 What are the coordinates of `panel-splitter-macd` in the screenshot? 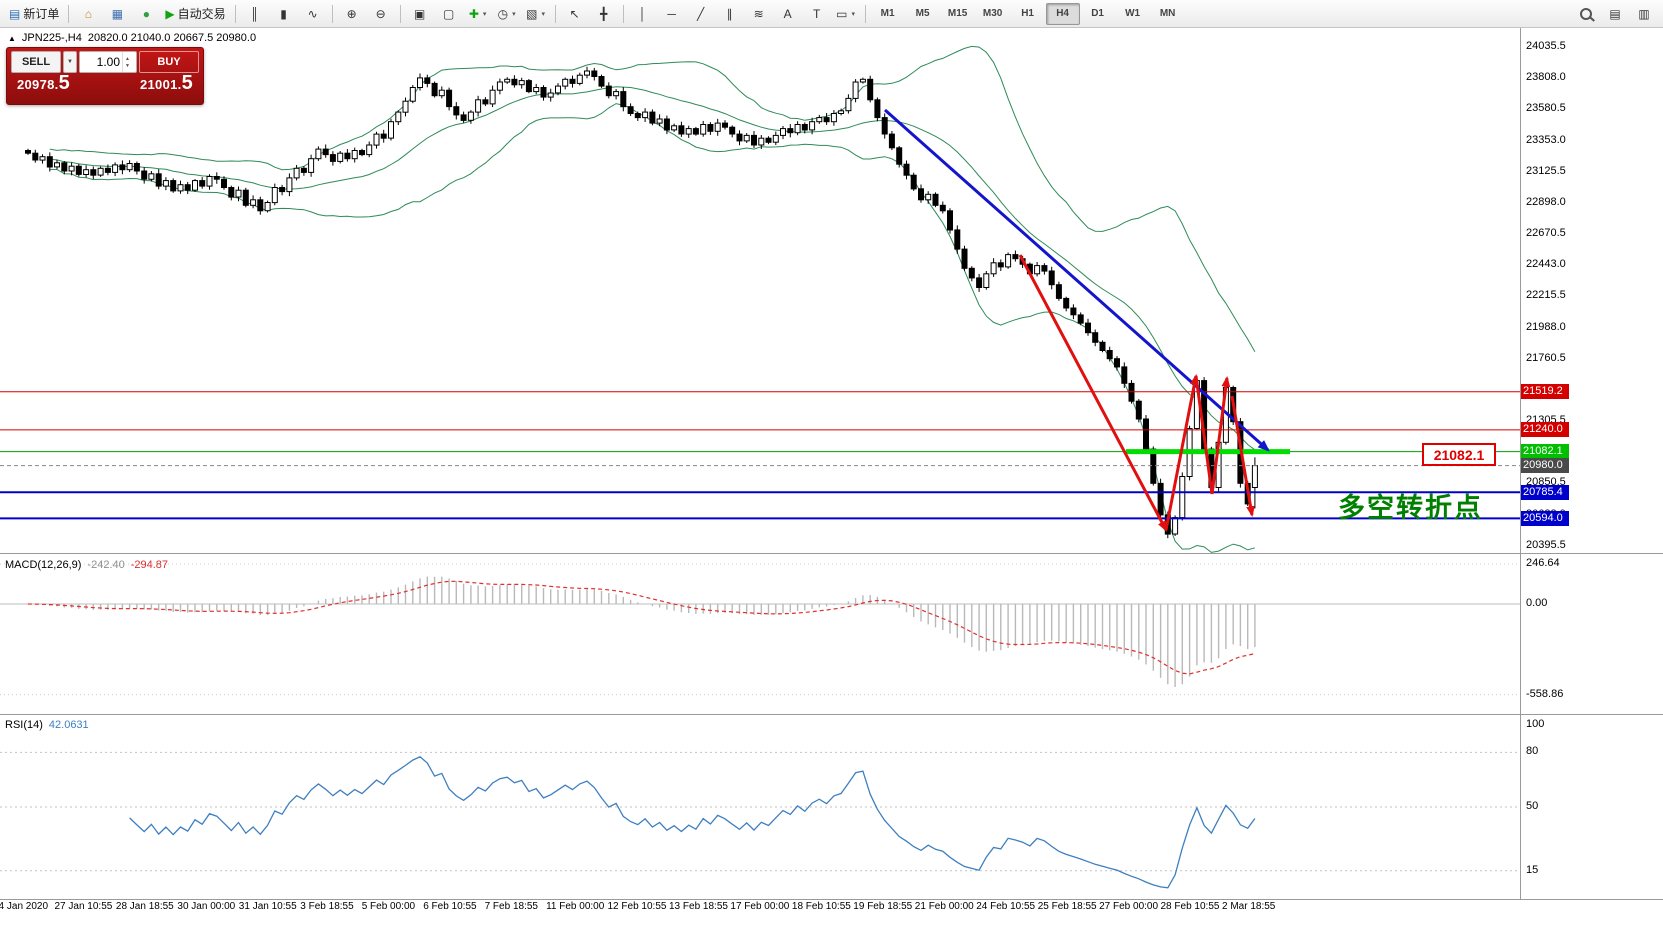 It's located at (831, 553).